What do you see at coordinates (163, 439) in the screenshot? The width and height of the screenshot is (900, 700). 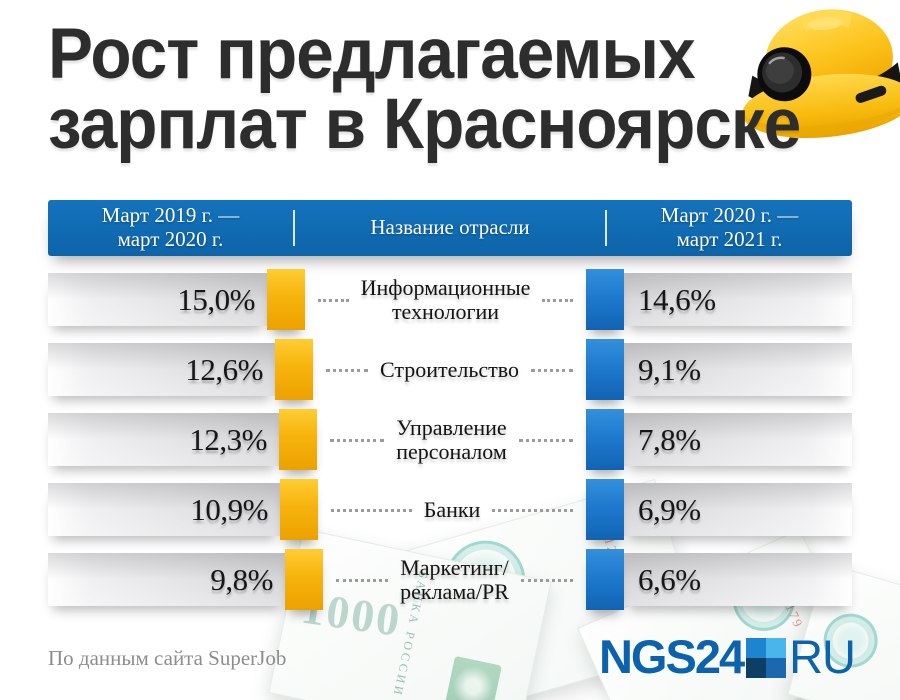 I see `salary-bar-left: 12,3%` at bounding box center [163, 439].